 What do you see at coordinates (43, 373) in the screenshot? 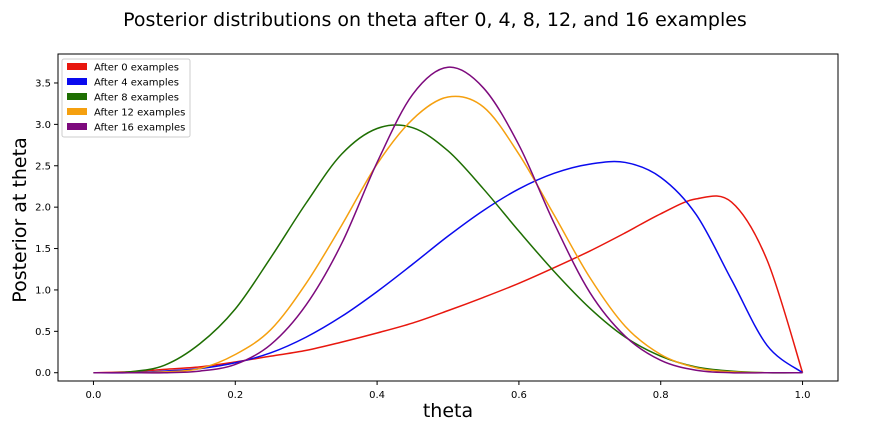
I see `y-tick-label: 0.0` at bounding box center [43, 373].